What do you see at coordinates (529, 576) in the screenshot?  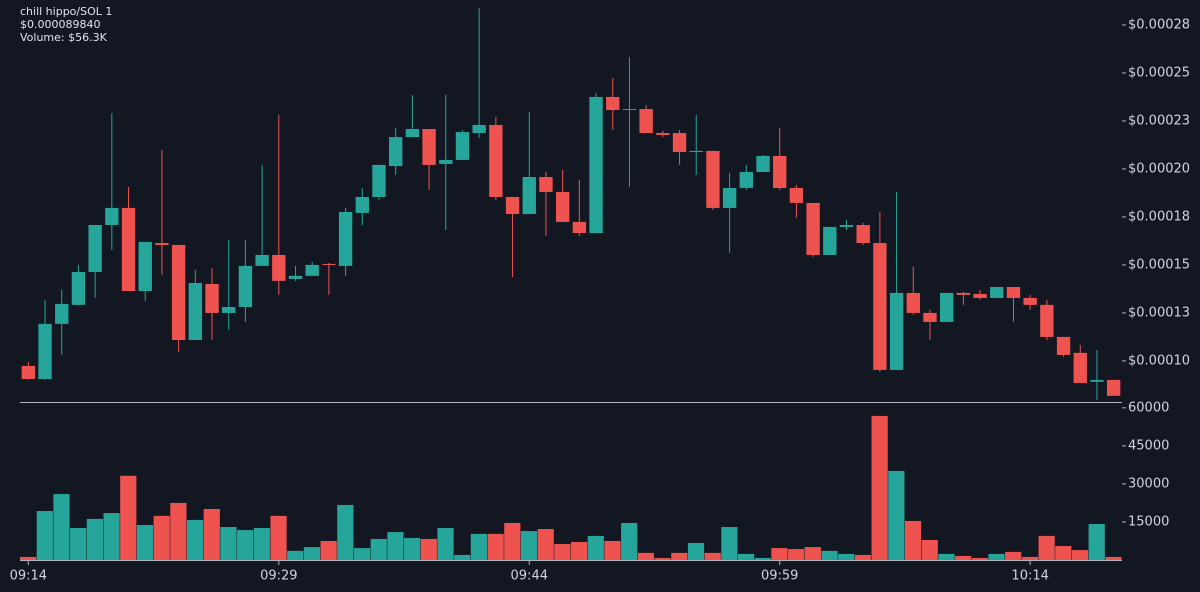 I see `x-tick-label: 09:44` at bounding box center [529, 576].